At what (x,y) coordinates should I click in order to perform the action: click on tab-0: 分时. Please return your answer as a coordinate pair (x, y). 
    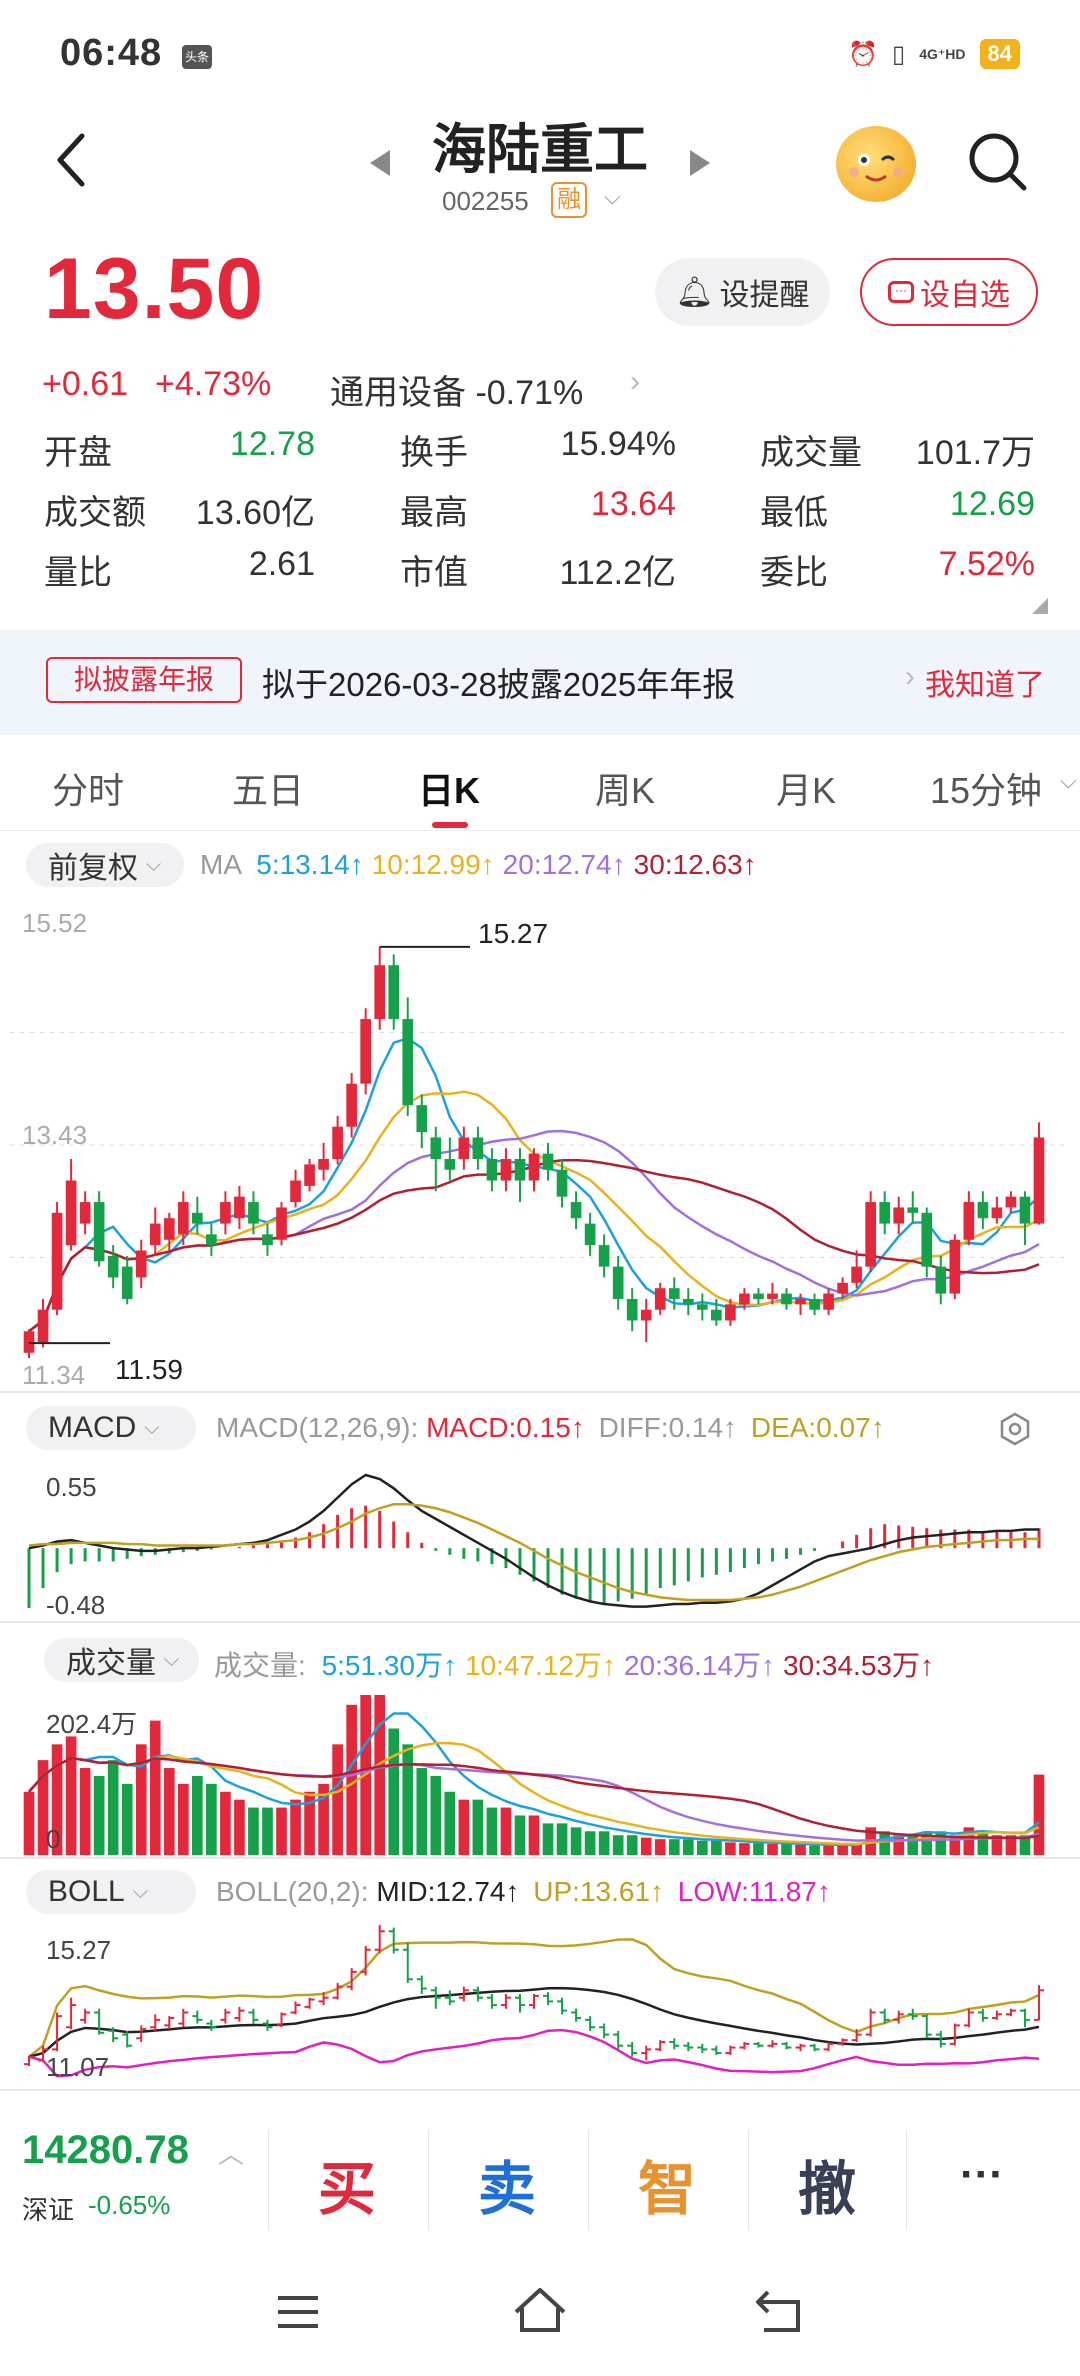
    Looking at the image, I should click on (88, 790).